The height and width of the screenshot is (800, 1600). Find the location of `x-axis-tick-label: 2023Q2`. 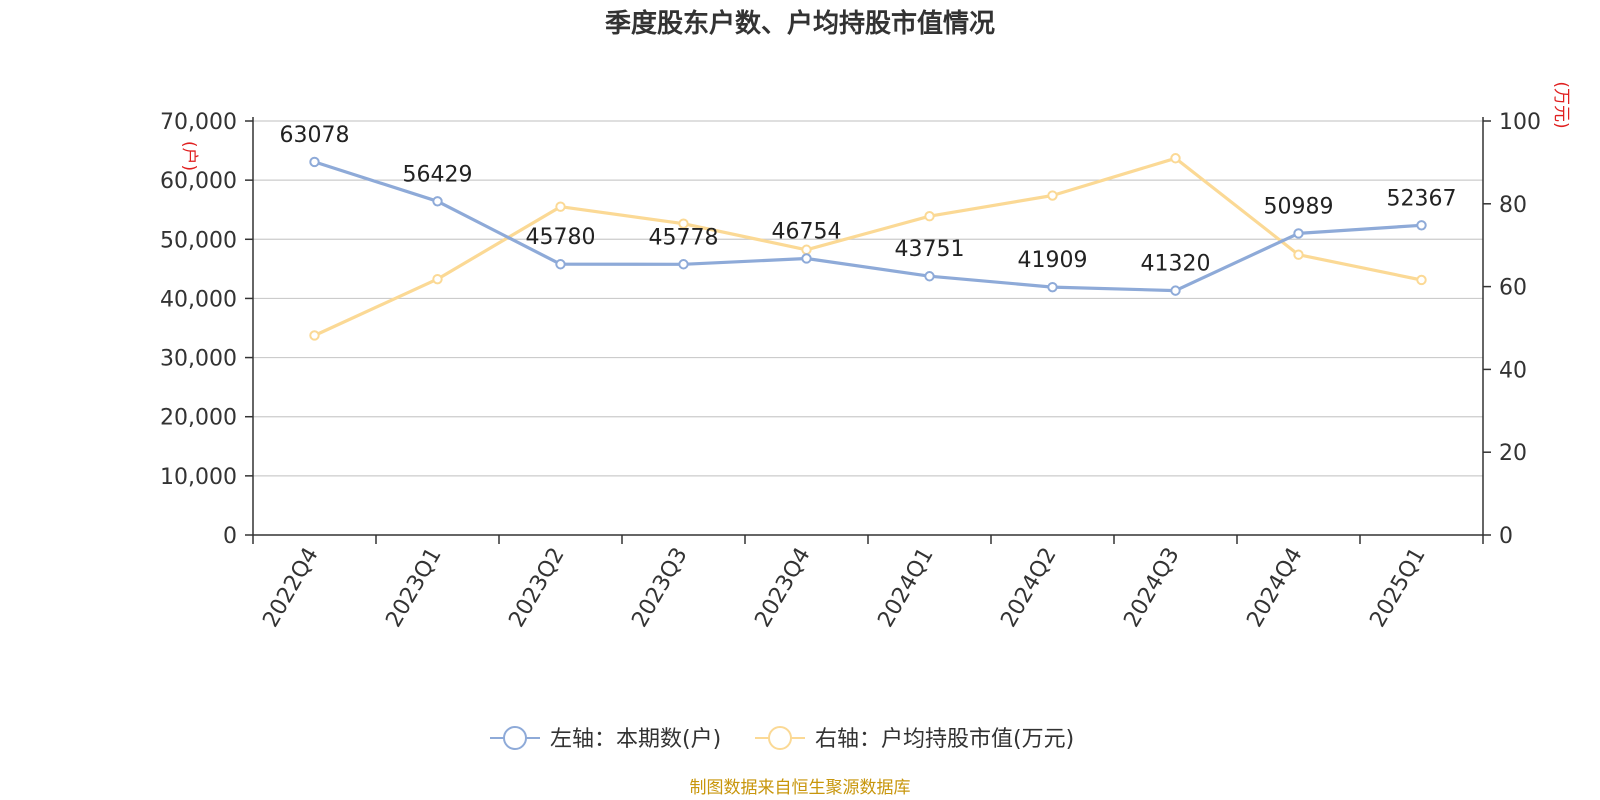

x-axis-tick-label: 2023Q2 is located at coordinates (536, 588).